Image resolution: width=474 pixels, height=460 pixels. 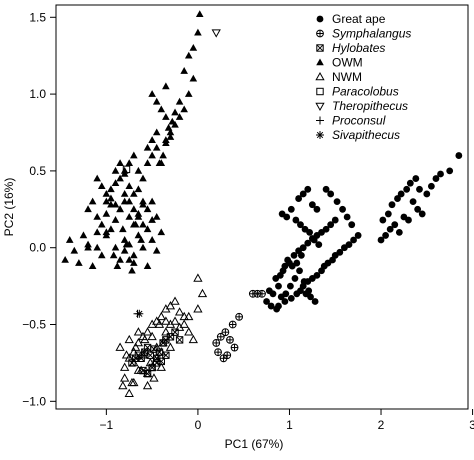 What do you see at coordinates (320, 62) in the screenshot?
I see `legend-marker-owm` at bounding box center [320, 62].